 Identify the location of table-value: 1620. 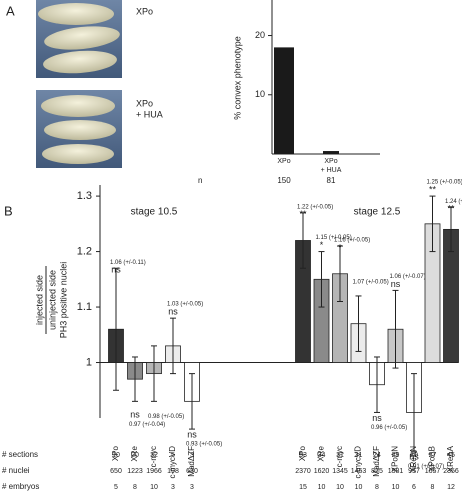
(322, 471).